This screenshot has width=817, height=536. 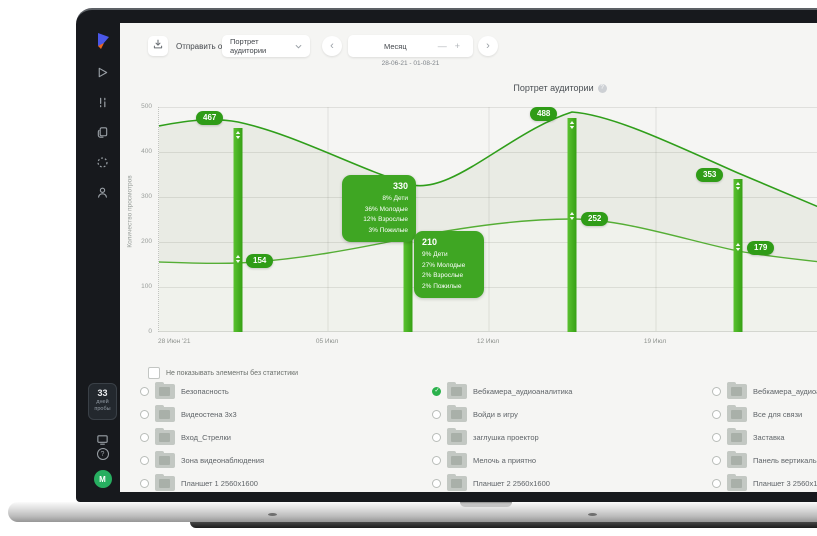 I want to click on chart-title: Портрет аудитории, so click(x=553, y=88).